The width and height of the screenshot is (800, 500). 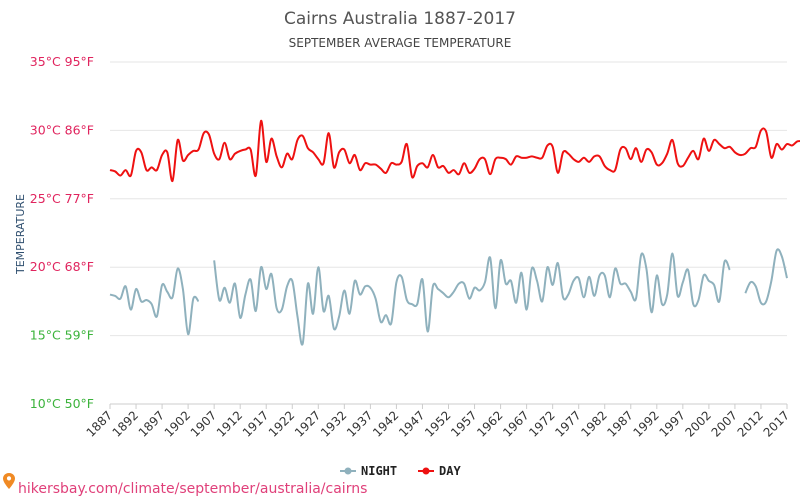 What do you see at coordinates (255, 423) in the screenshot?
I see `x-tick-label: 1917` at bounding box center [255, 423].